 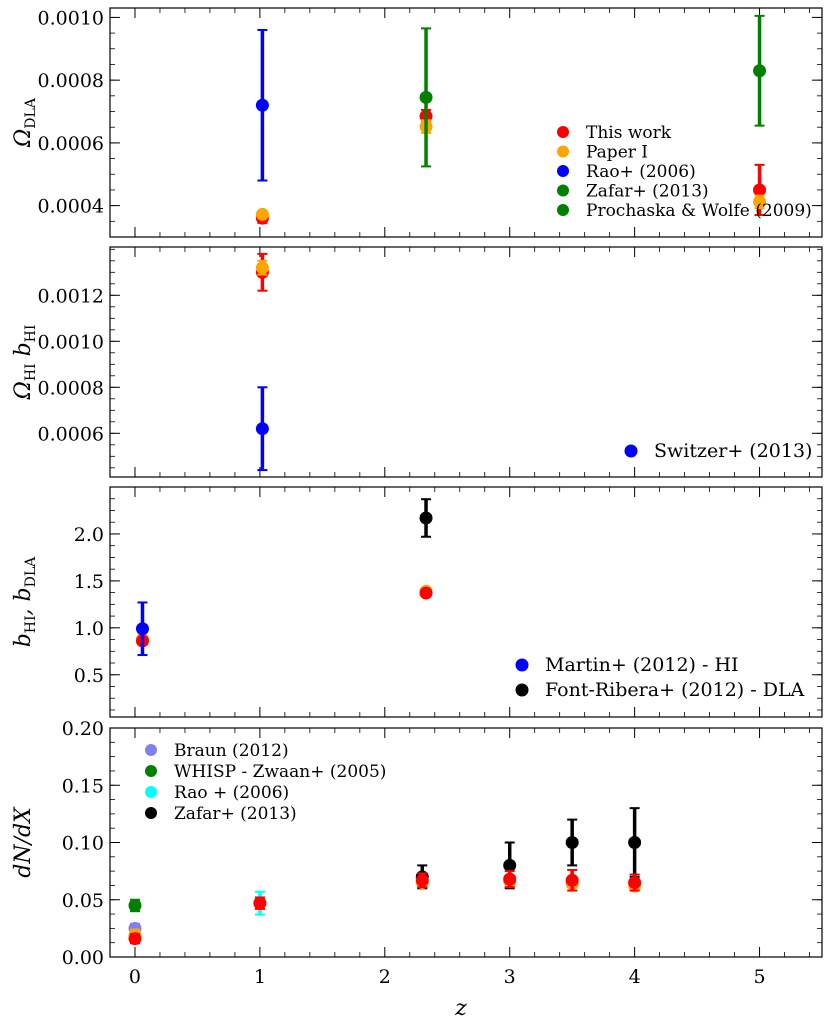 What do you see at coordinates (23, 842) in the screenshot?
I see `y-axis-label: dN/dX` at bounding box center [23, 842].